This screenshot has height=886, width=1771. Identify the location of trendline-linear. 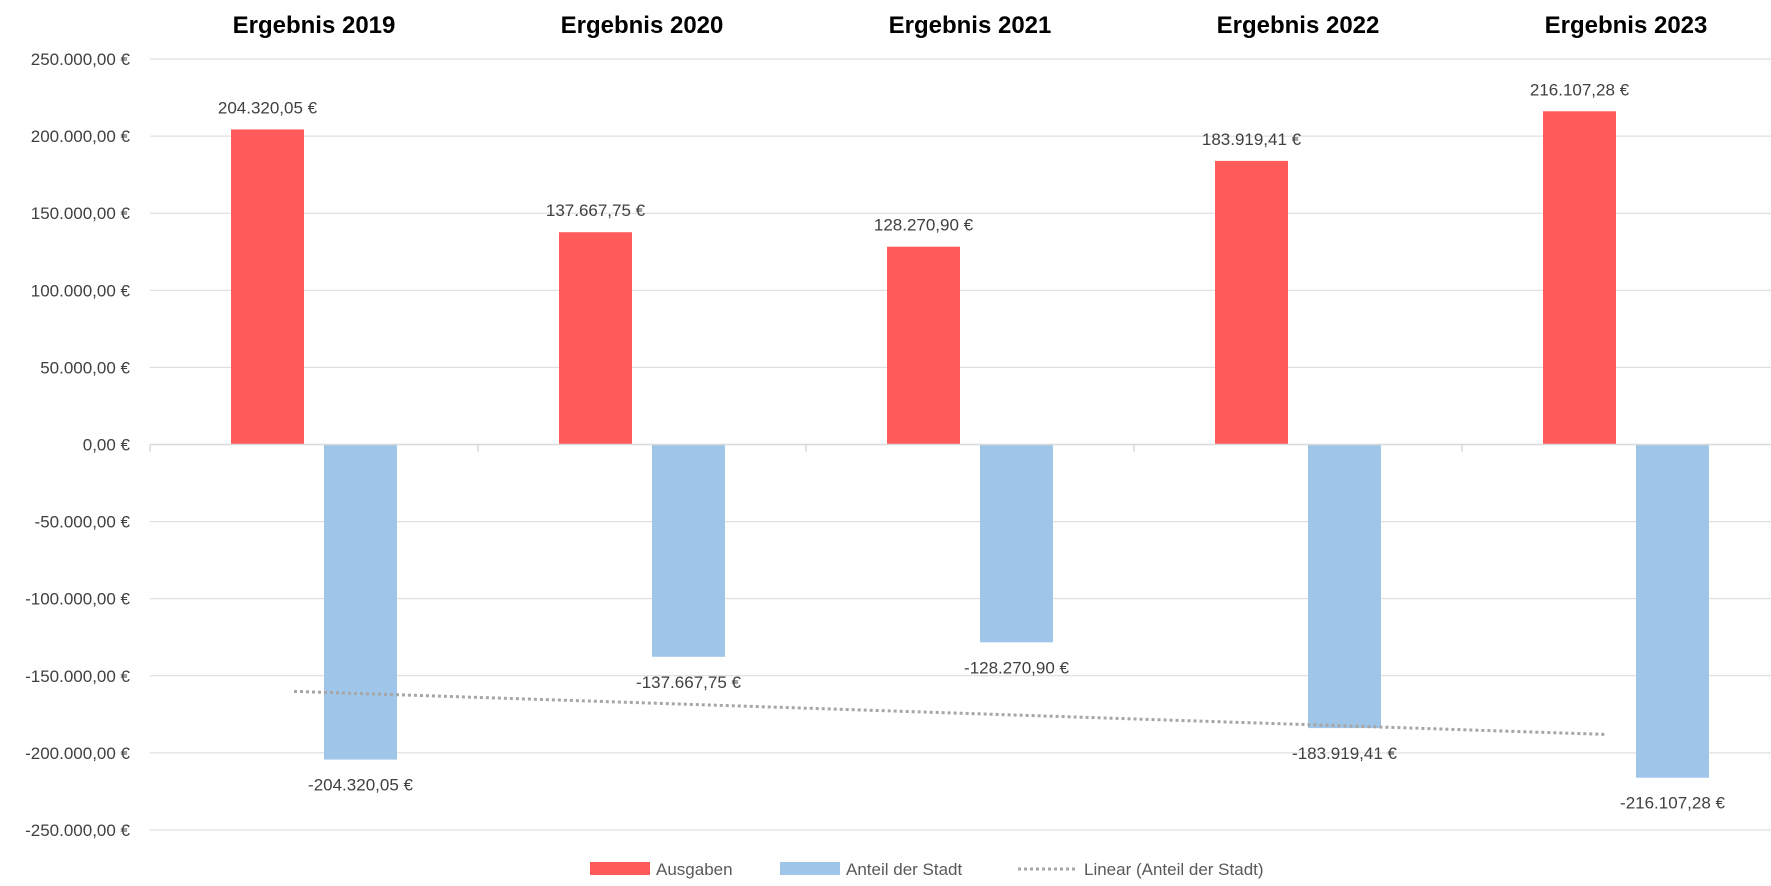
(950, 712).